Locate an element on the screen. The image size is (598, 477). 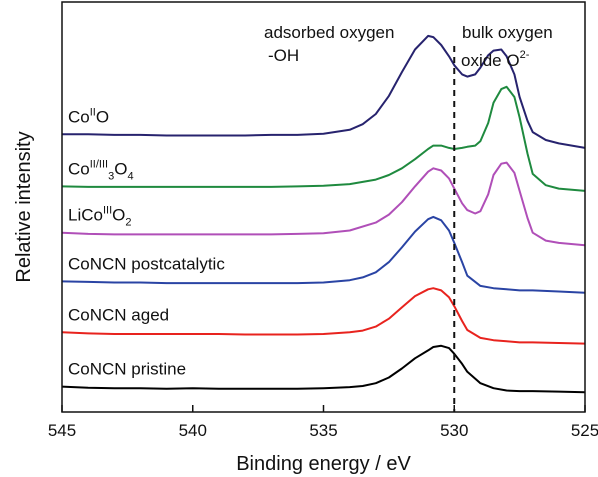
x-tick-label-530: 530 is located at coordinates (454, 430).